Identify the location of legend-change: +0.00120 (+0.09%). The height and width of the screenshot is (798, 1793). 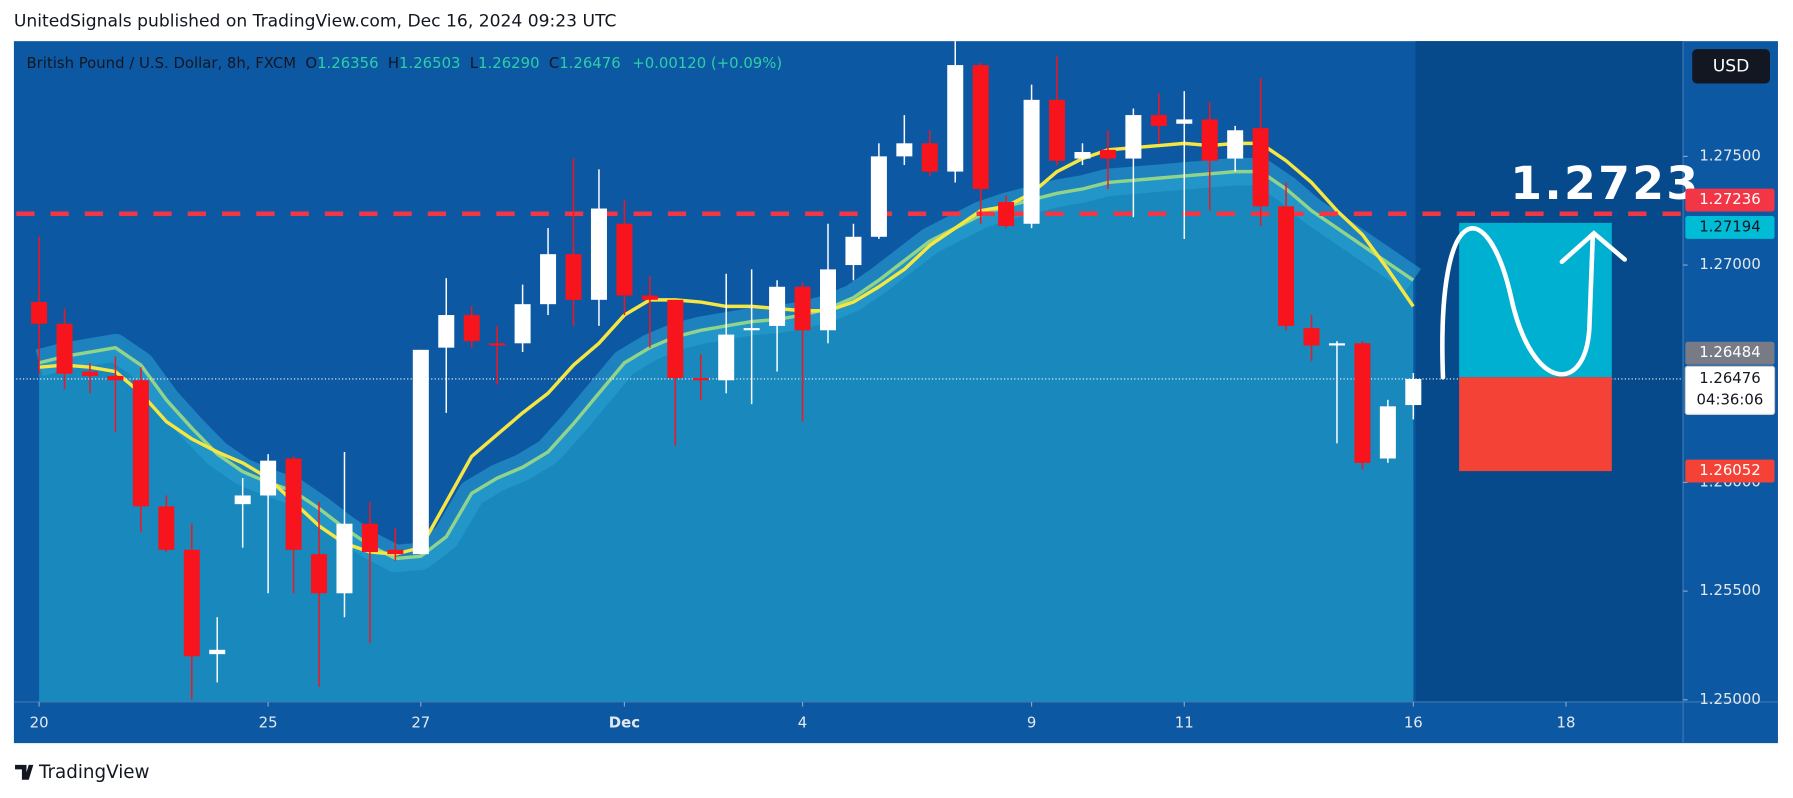
(707, 63).